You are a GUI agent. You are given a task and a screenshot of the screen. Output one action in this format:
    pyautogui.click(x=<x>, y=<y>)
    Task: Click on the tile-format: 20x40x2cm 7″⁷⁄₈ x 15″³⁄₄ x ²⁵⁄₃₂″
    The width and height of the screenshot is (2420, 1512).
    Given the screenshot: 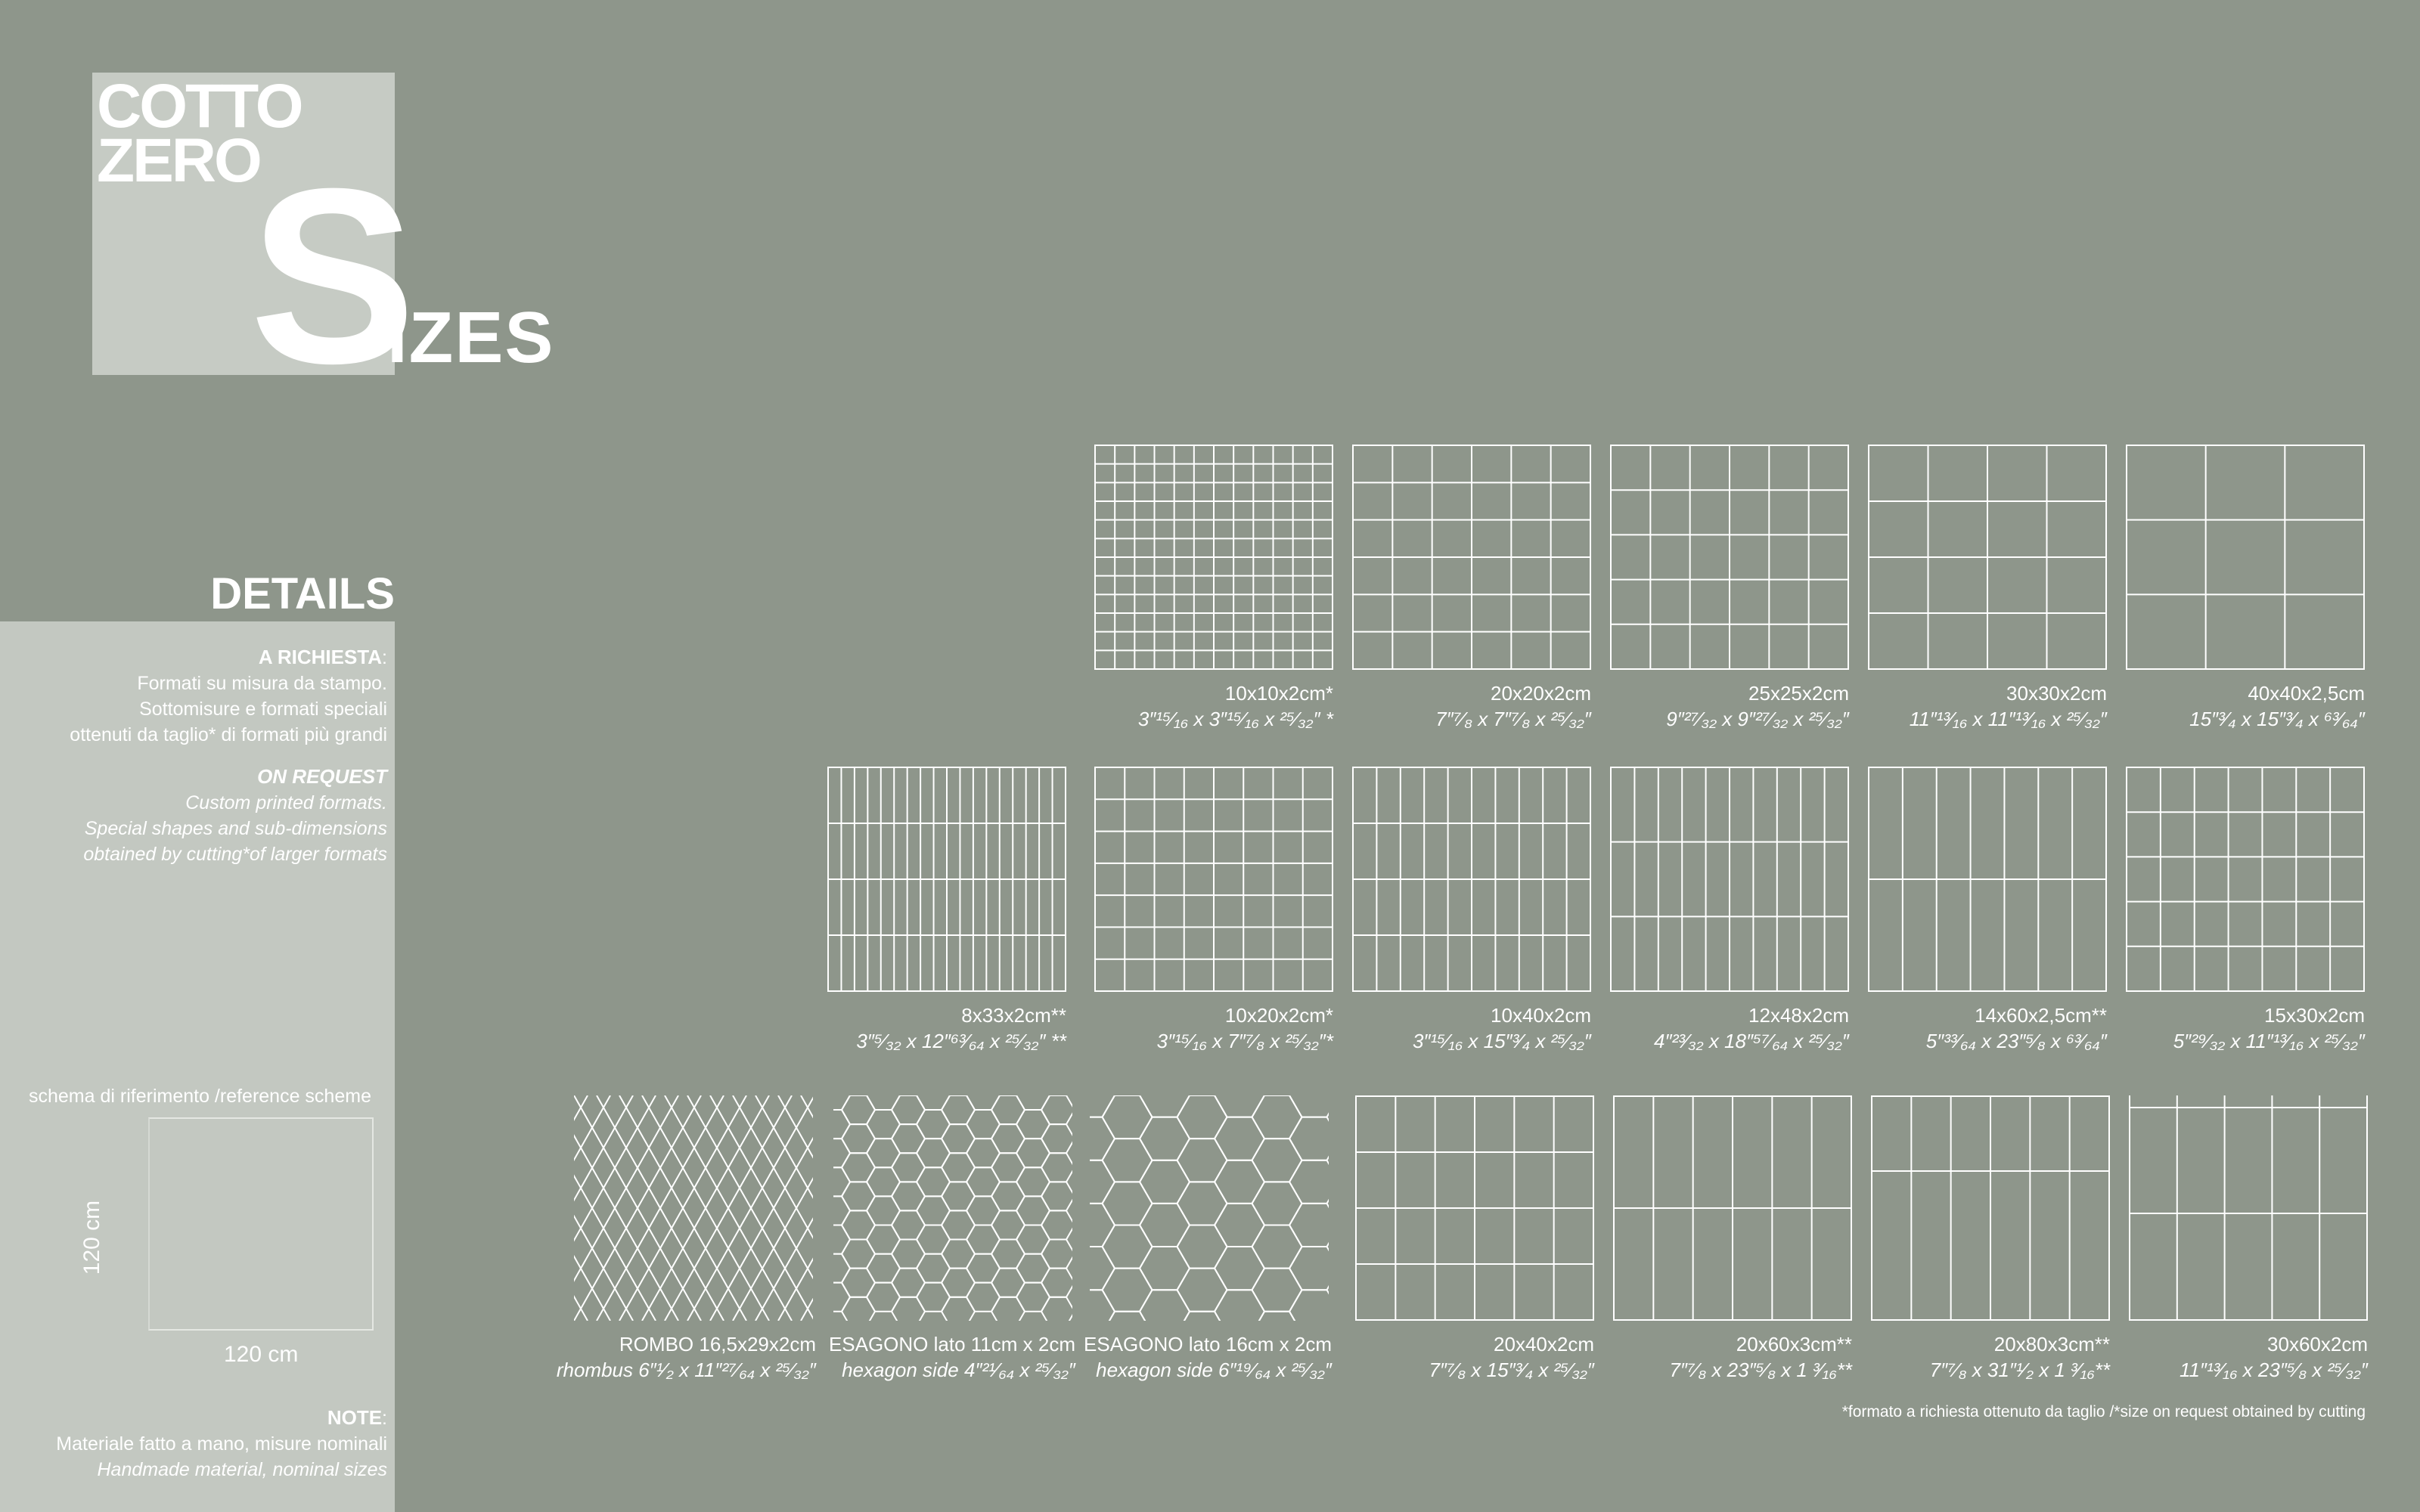 What is the action you would take?
    pyautogui.click(x=1474, y=1238)
    